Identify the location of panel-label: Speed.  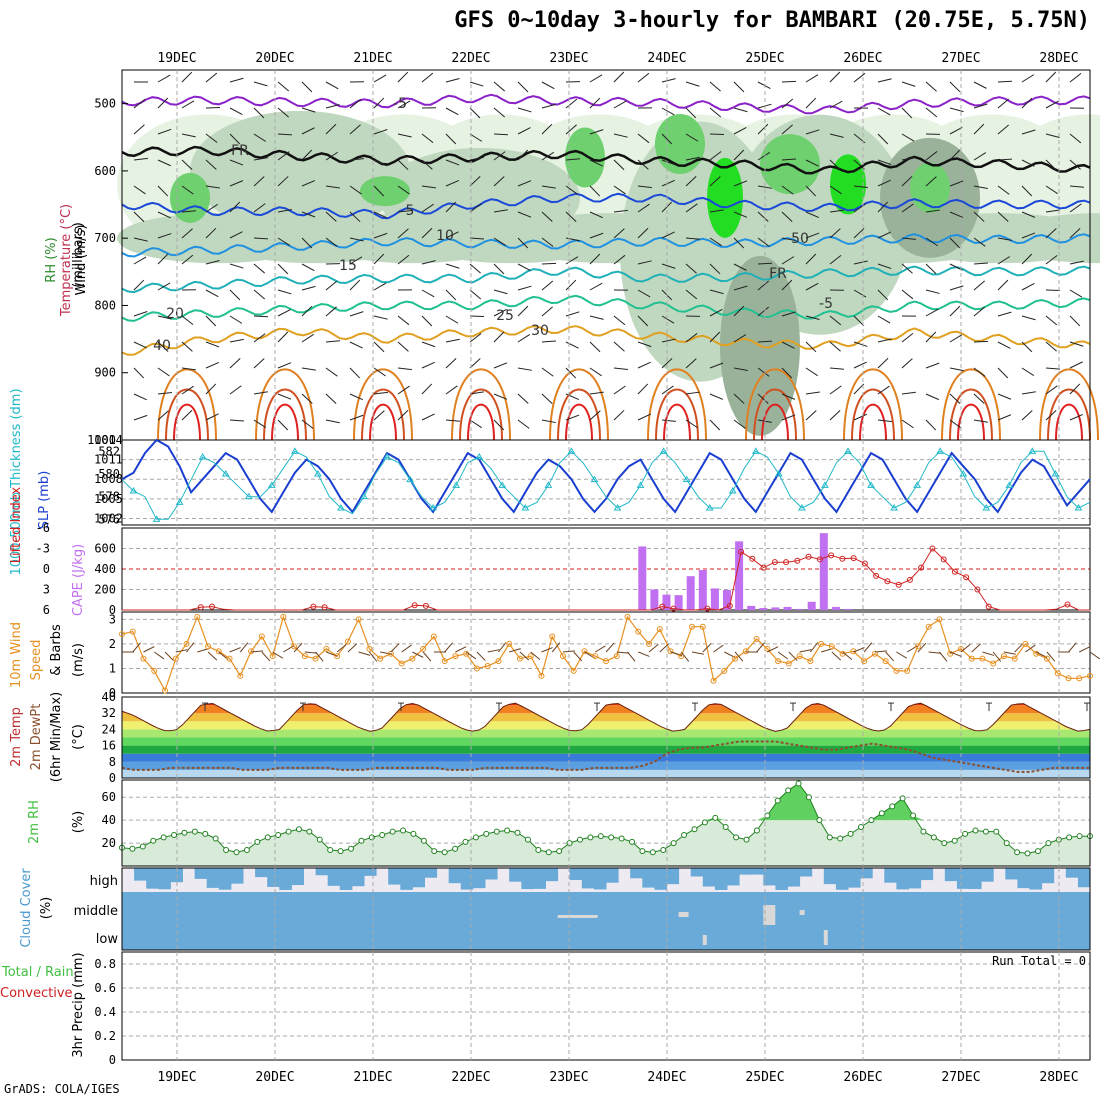
(36, 660).